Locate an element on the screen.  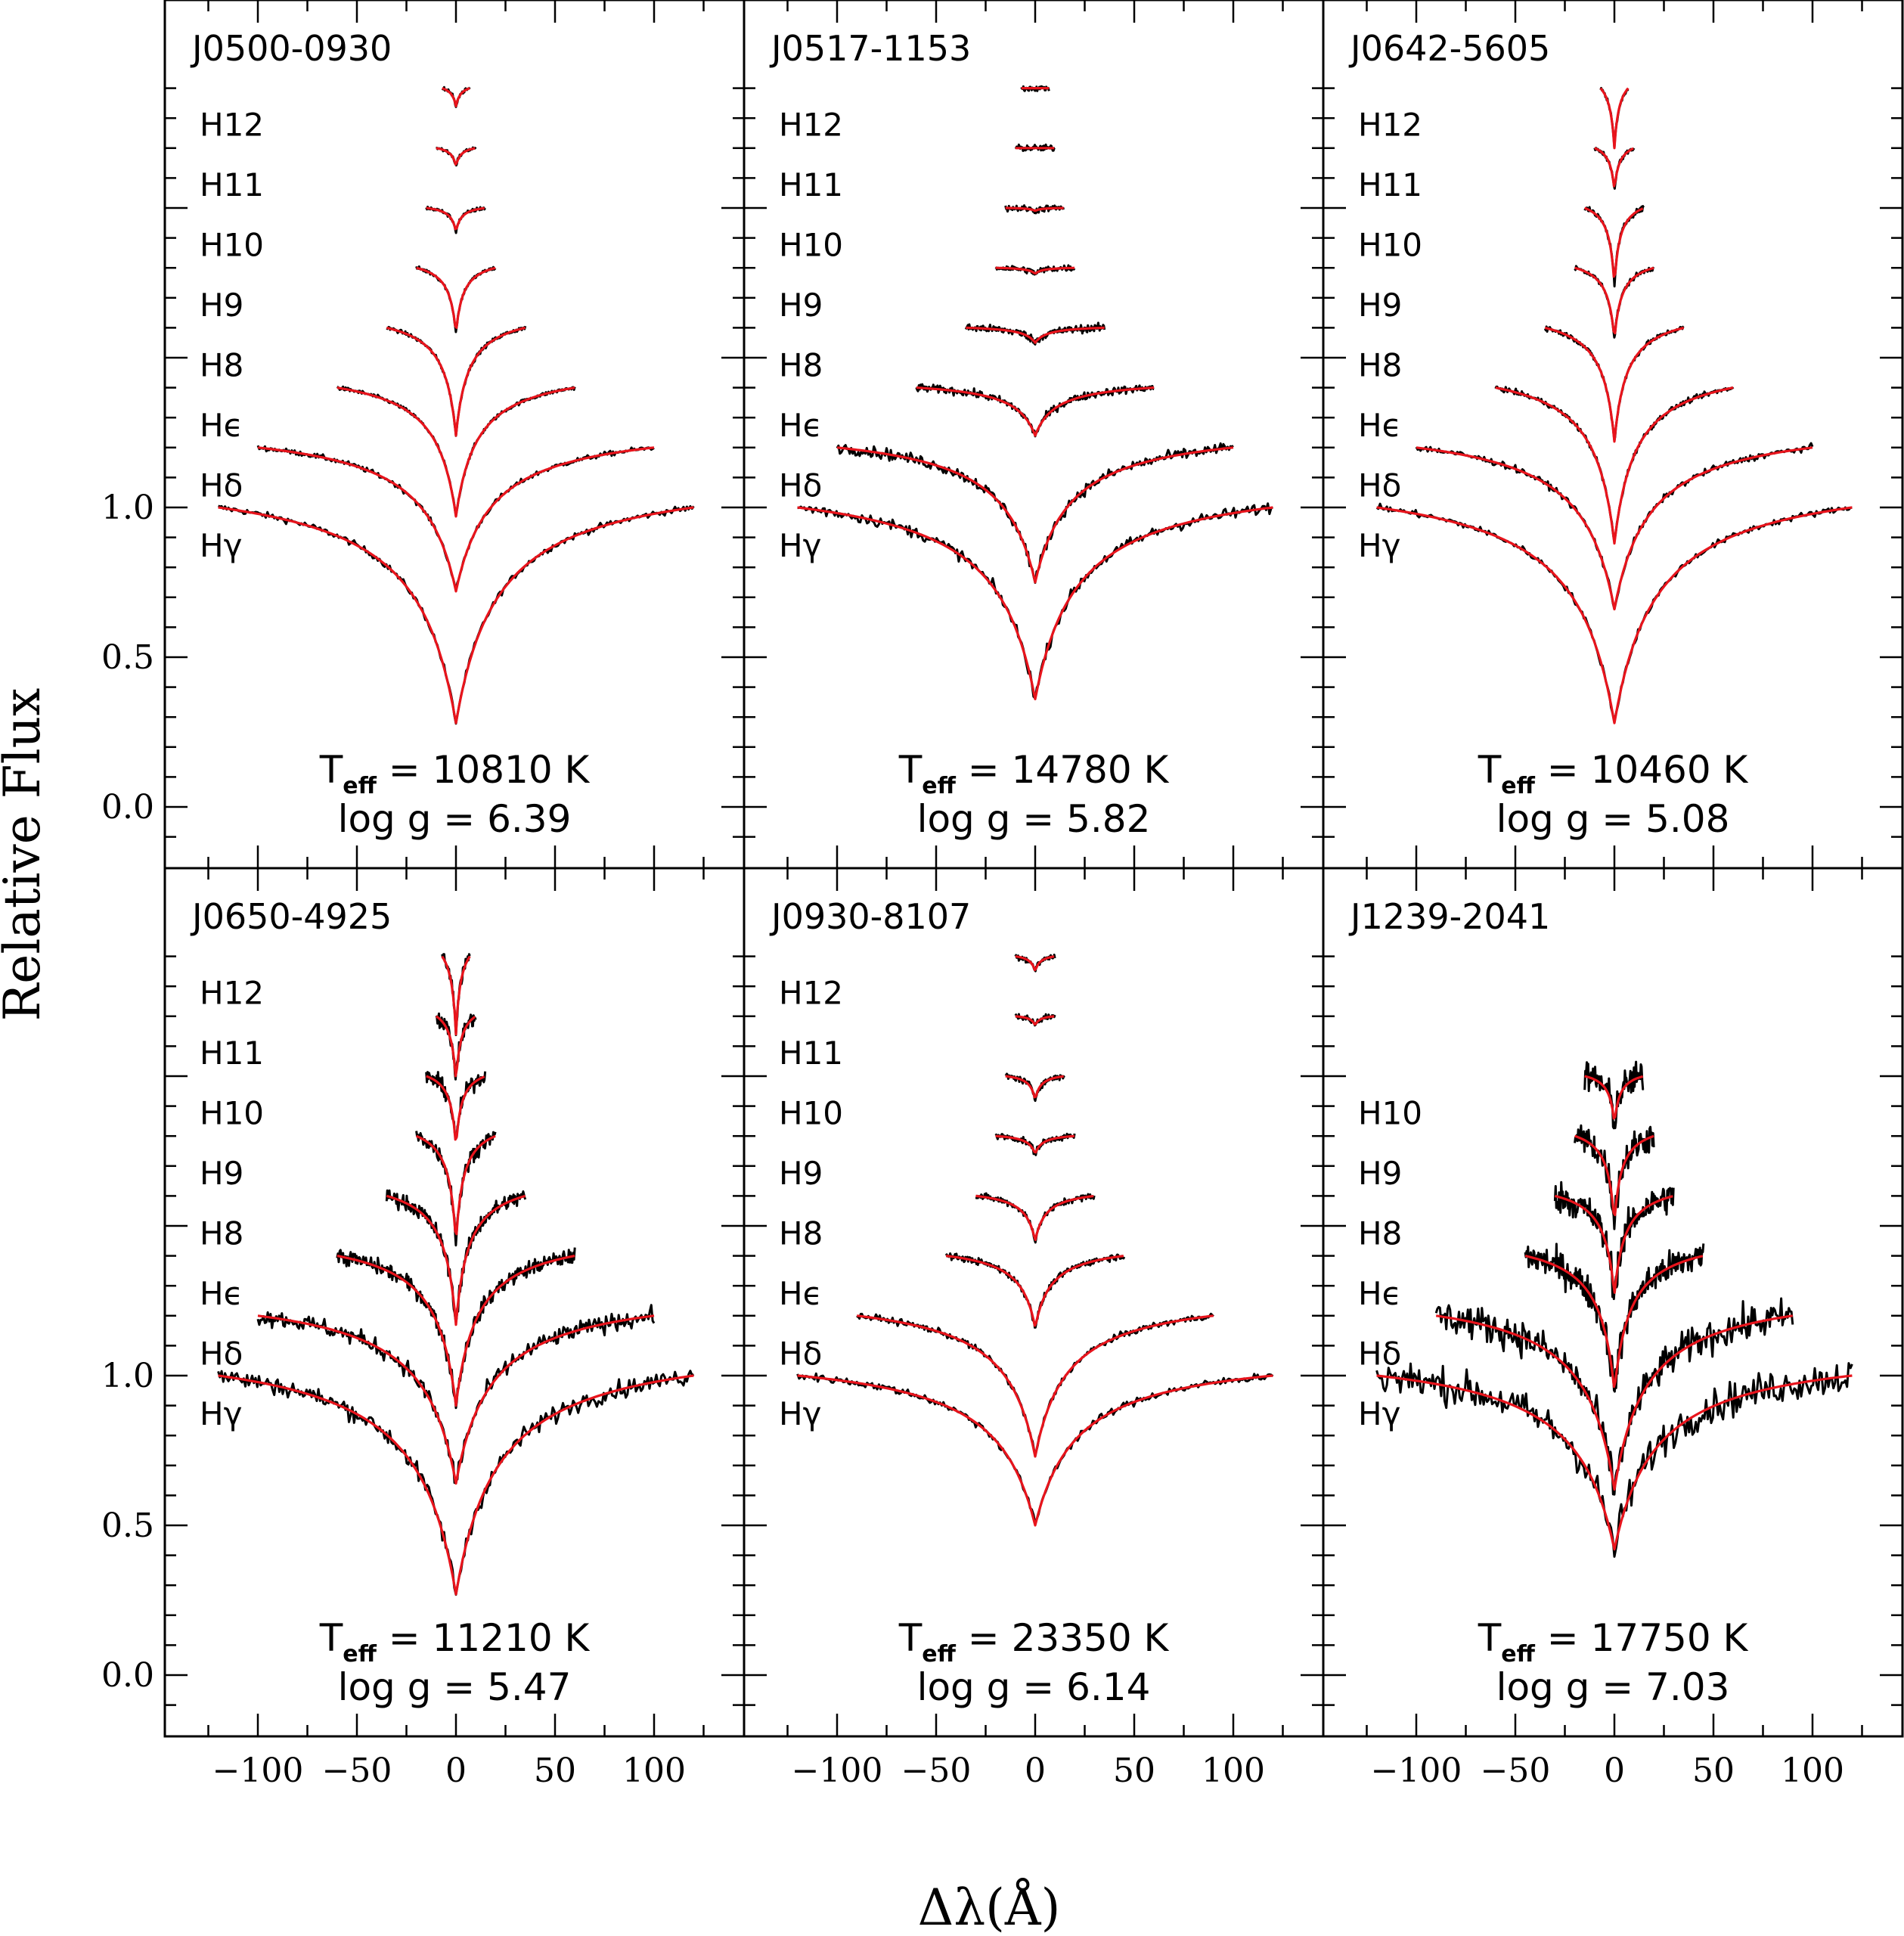
star-name: J1239-2041 is located at coordinates (1449, 916).